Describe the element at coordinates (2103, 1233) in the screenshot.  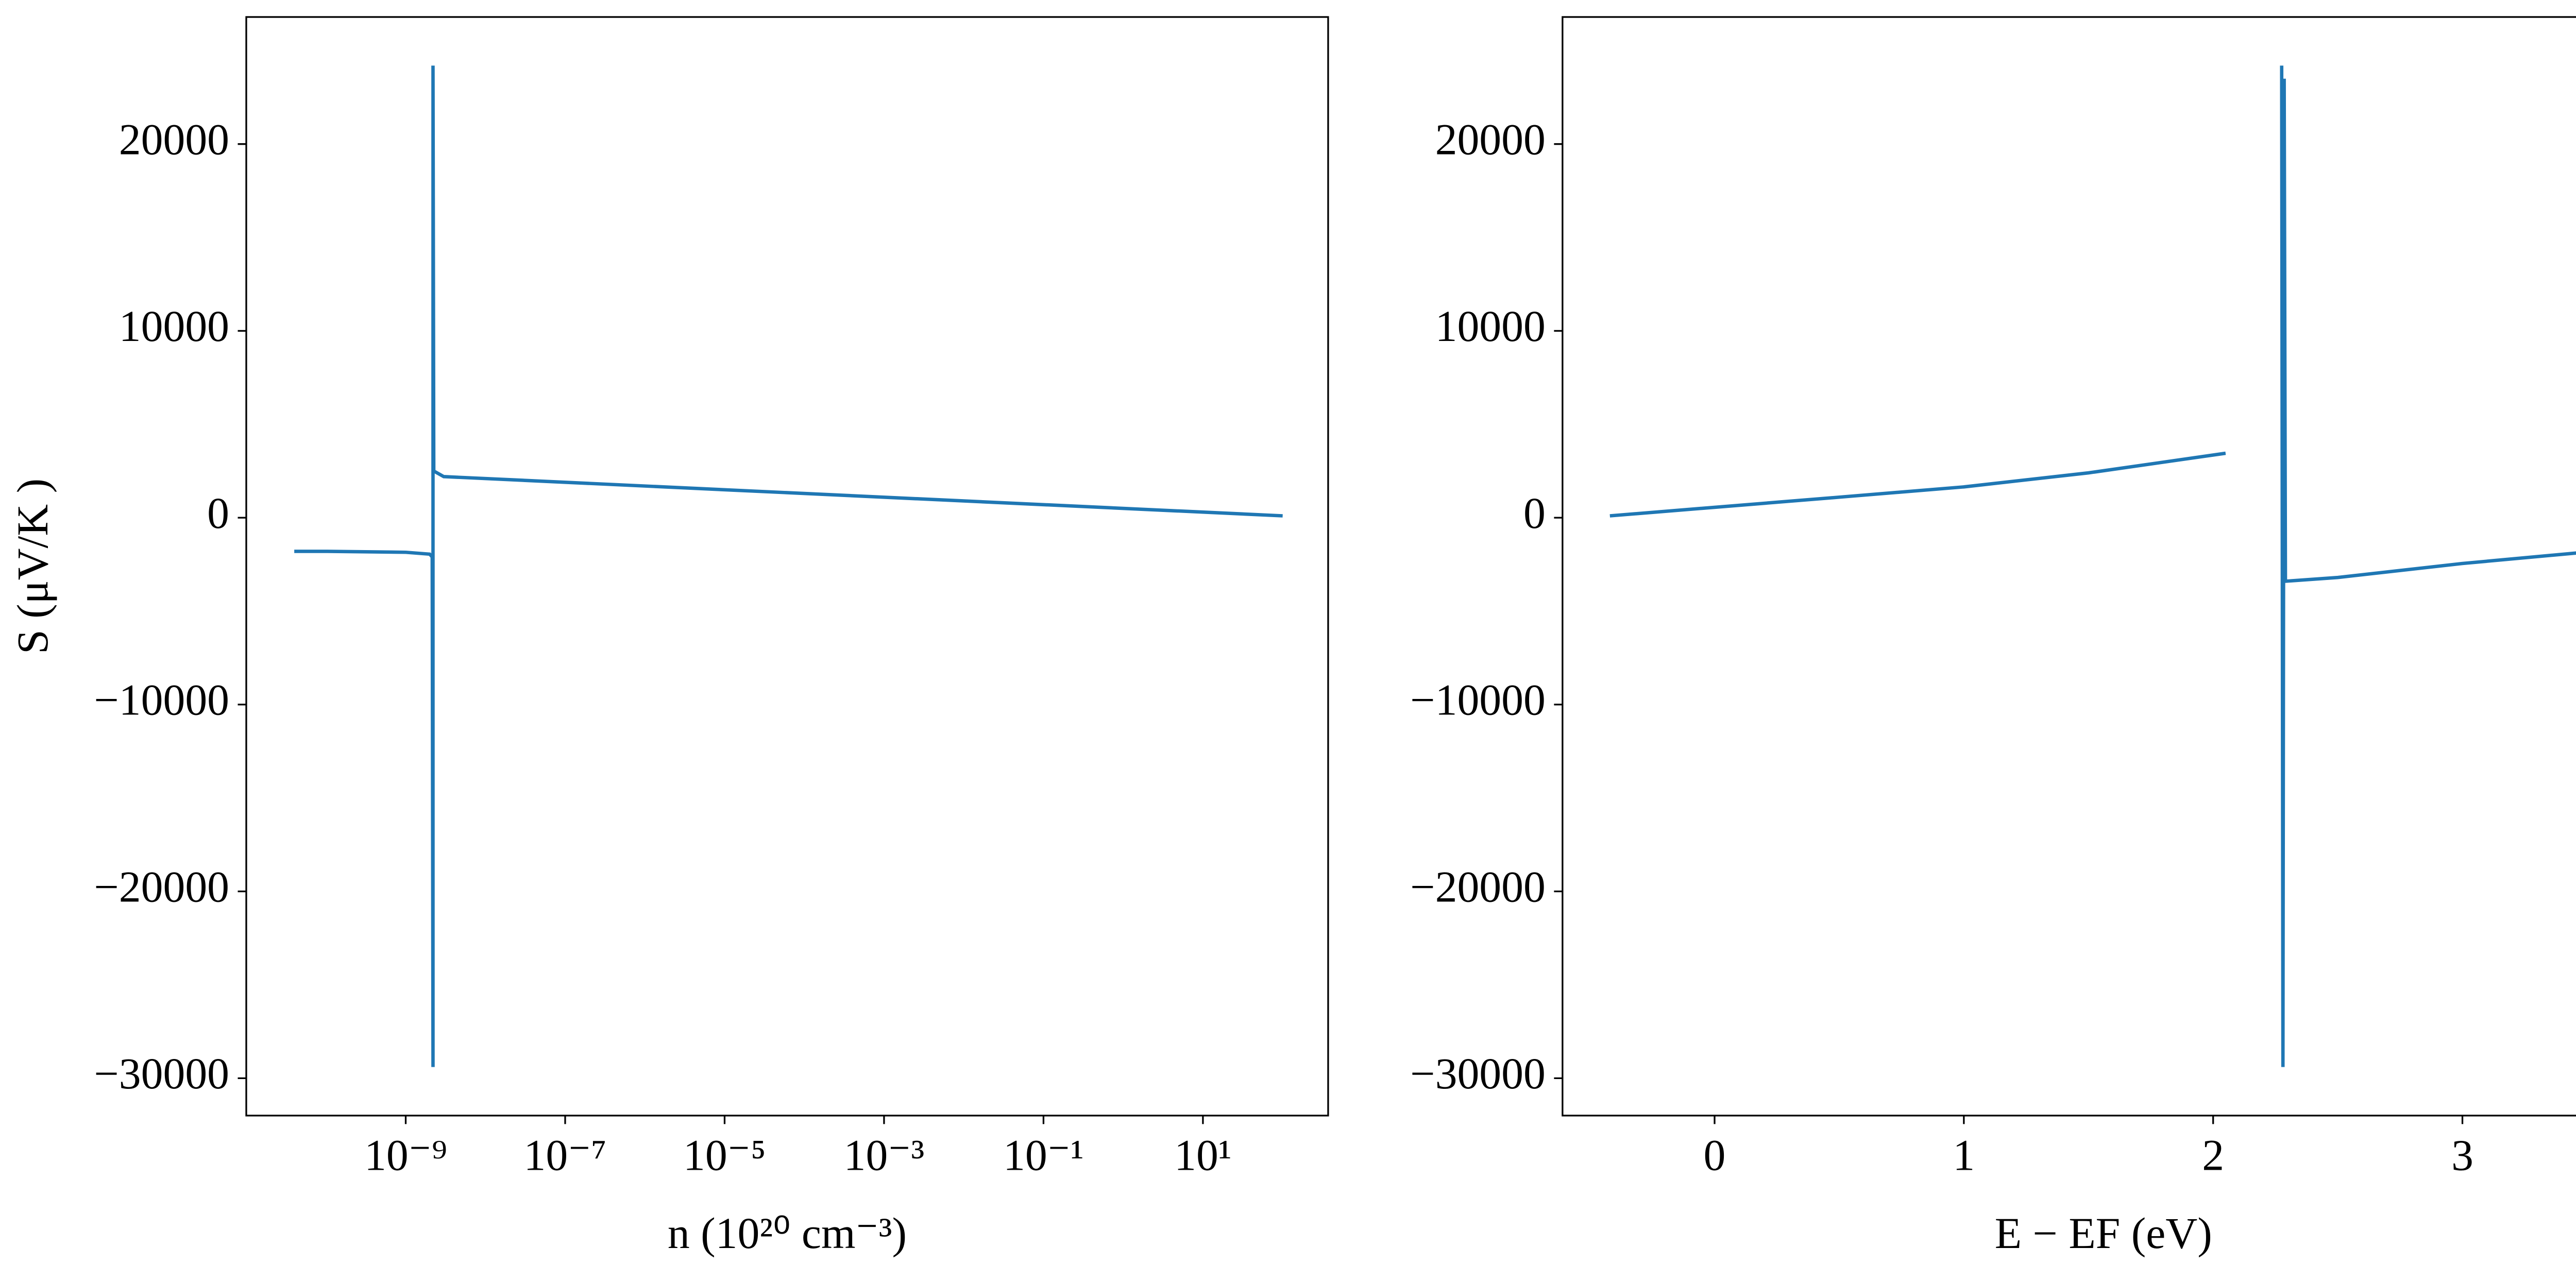
I see `x-axis-label: E − EF (eV)` at that location.